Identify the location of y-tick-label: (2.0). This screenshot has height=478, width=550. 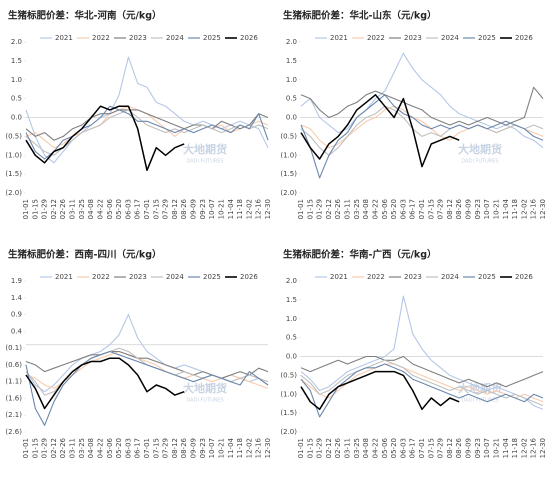
(288, 193).